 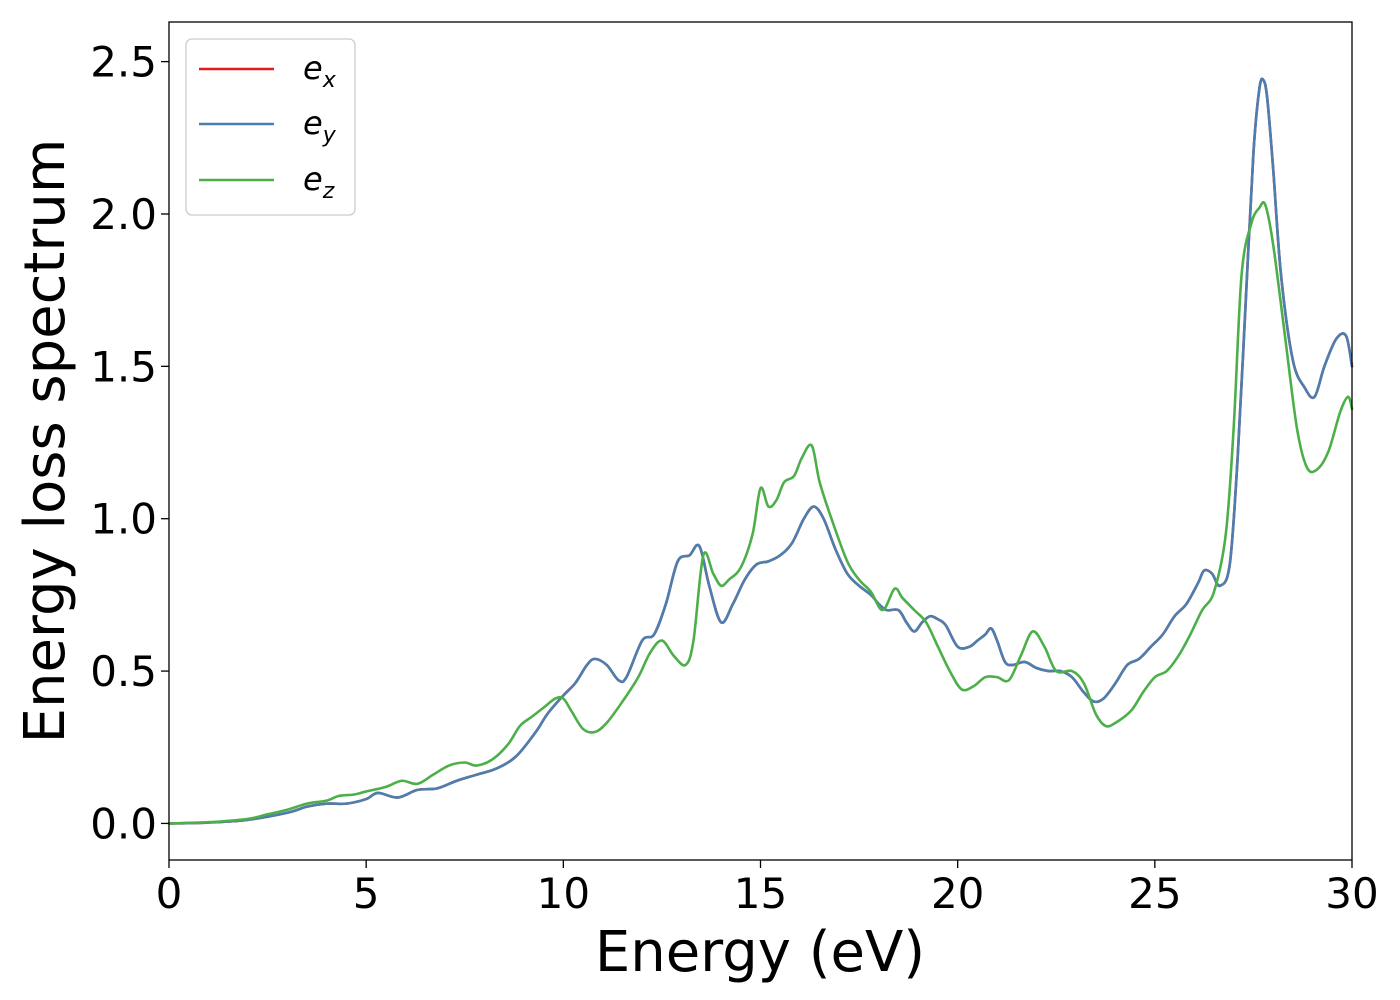 I want to click on x-tick-label: 10, so click(x=563, y=893).